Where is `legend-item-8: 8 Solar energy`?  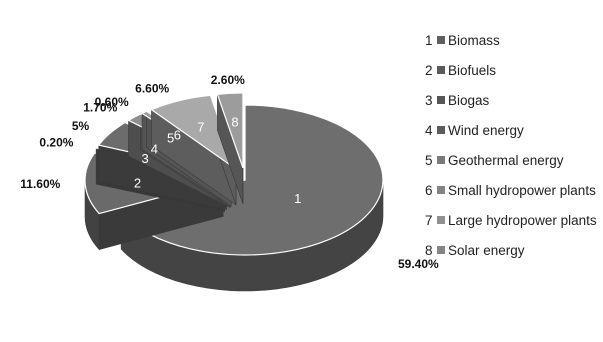
legend-item-8: 8 Solar energy is located at coordinates (475, 250).